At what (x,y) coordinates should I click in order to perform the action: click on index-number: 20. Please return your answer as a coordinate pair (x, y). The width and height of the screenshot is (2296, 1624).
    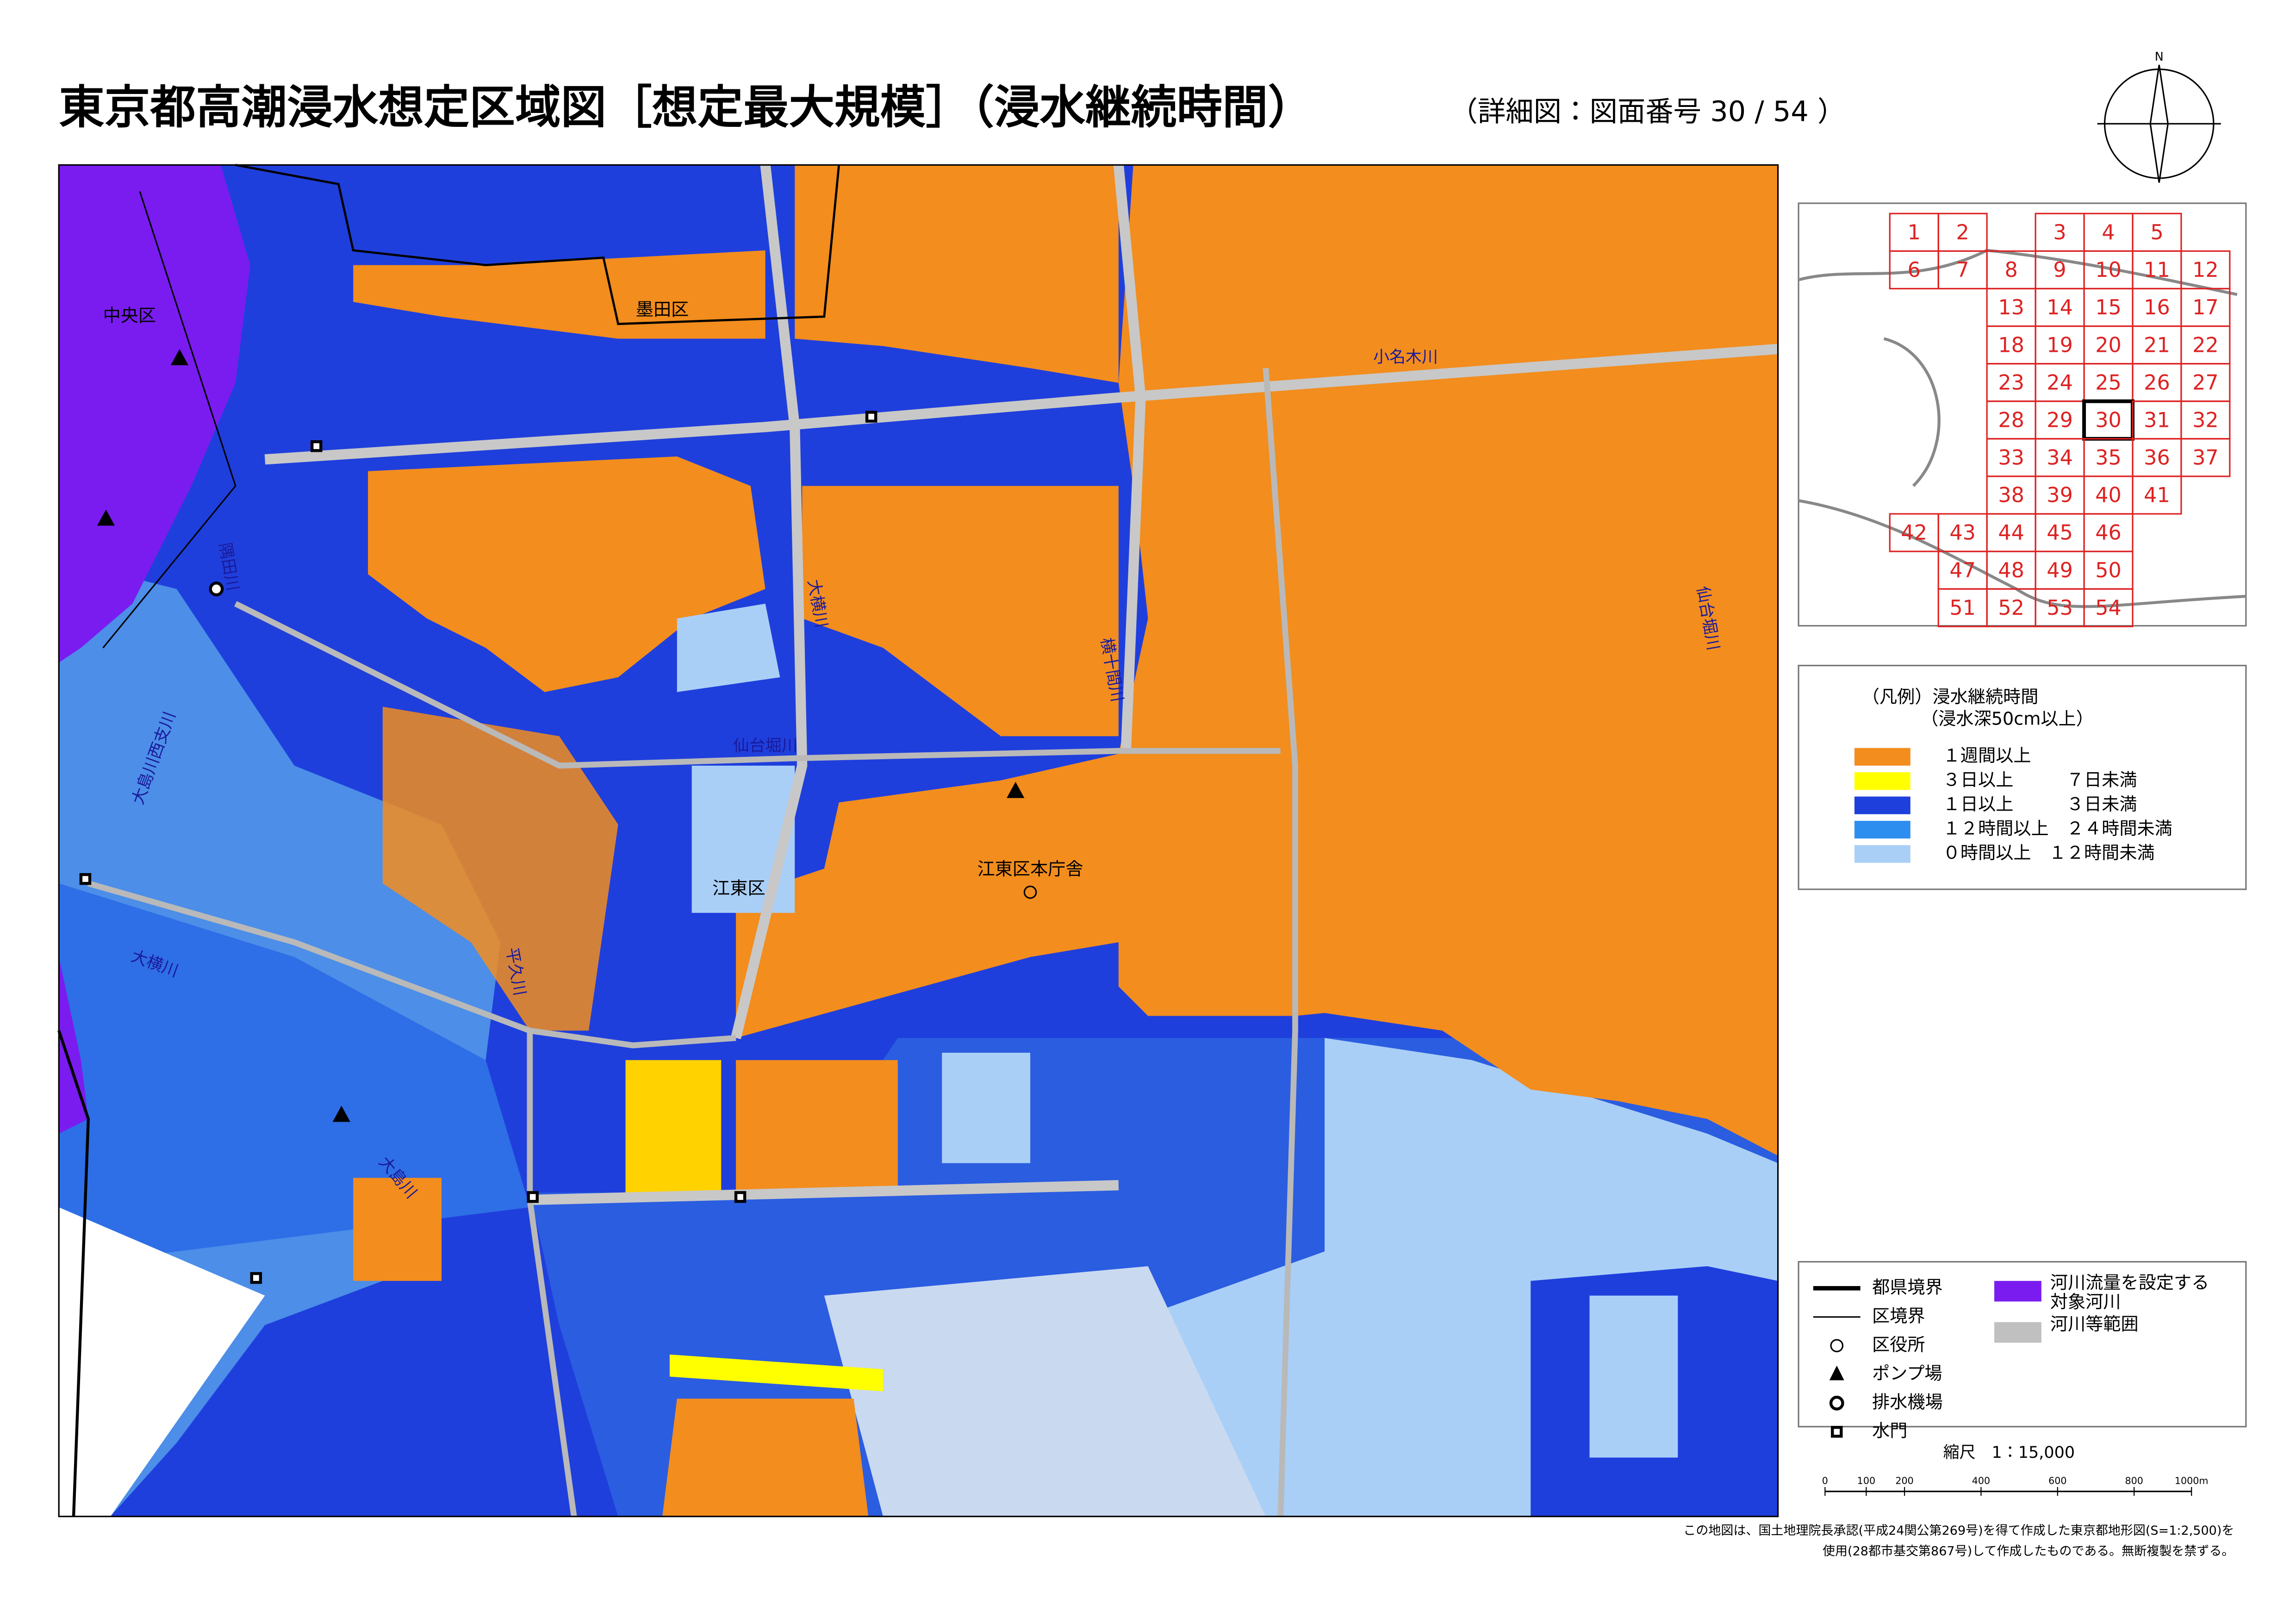
    Looking at the image, I should click on (2108, 345).